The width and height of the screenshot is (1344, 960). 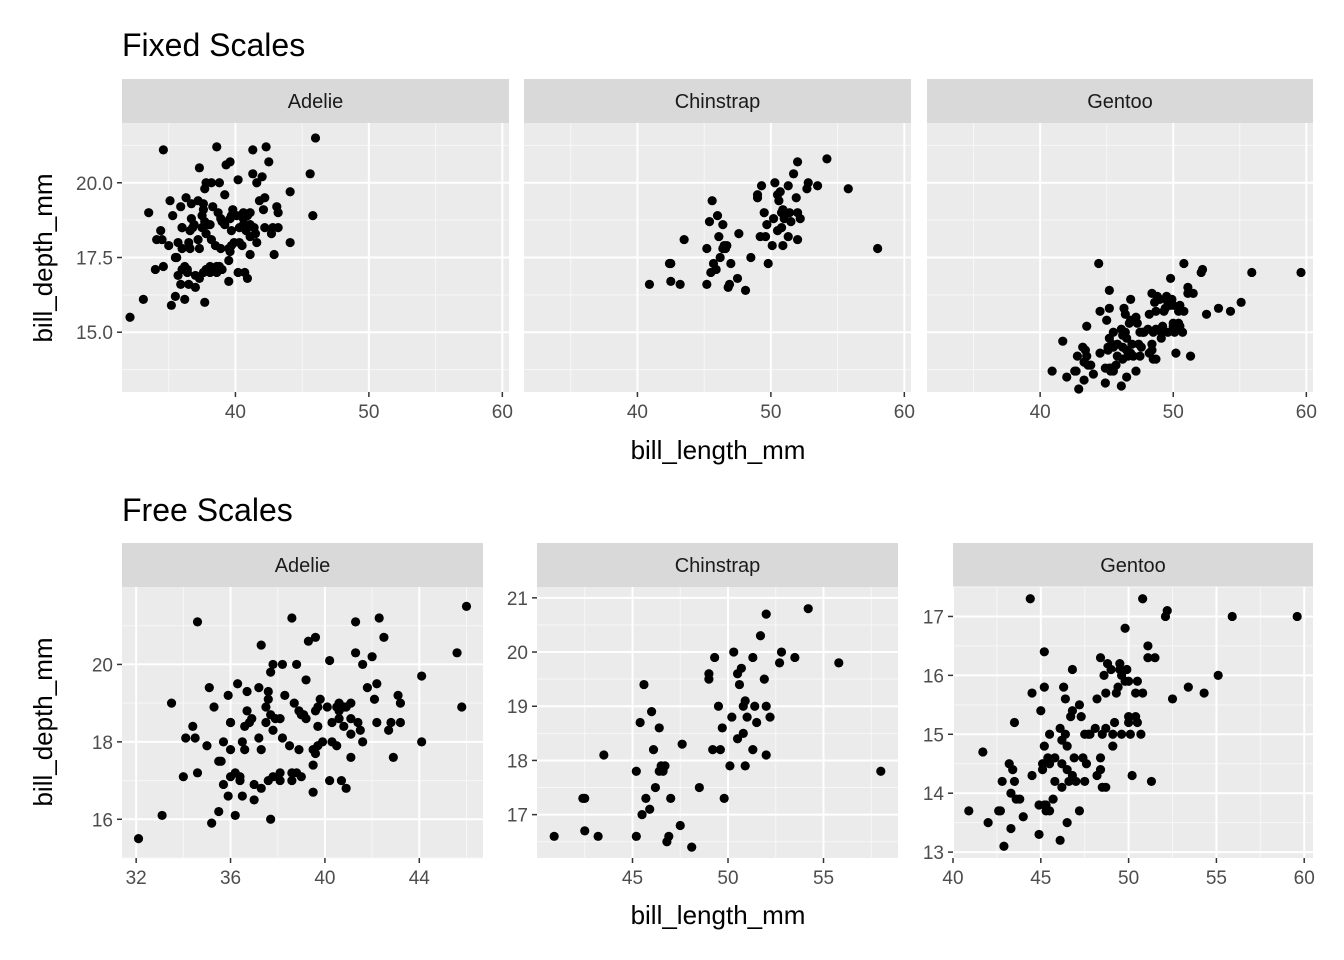 What do you see at coordinates (43, 721) in the screenshot?
I see `y-axis-title-free: bill_depth_mm` at bounding box center [43, 721].